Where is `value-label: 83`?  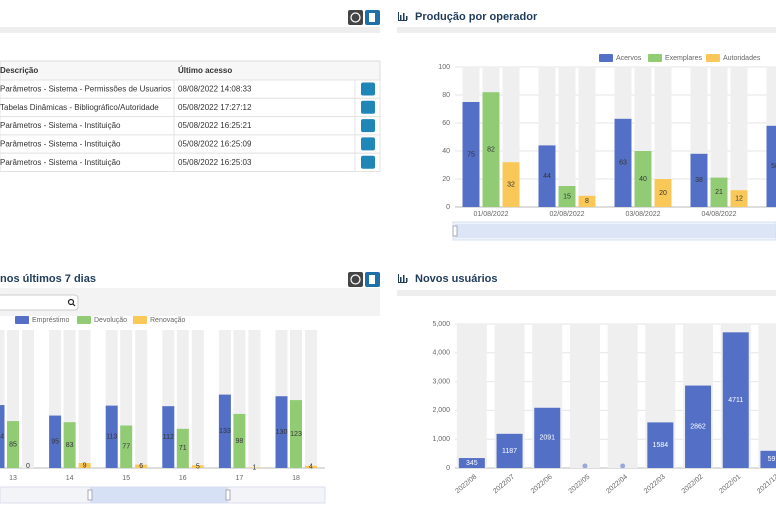 value-label: 83 is located at coordinates (70, 445).